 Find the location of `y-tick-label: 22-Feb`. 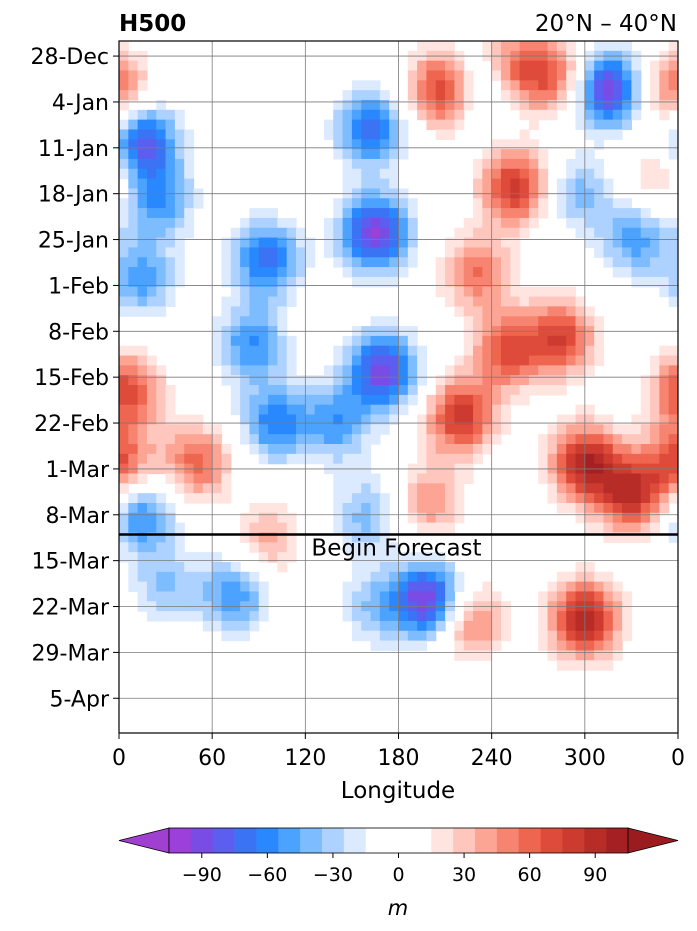

y-tick-label: 22-Feb is located at coordinates (71, 424).